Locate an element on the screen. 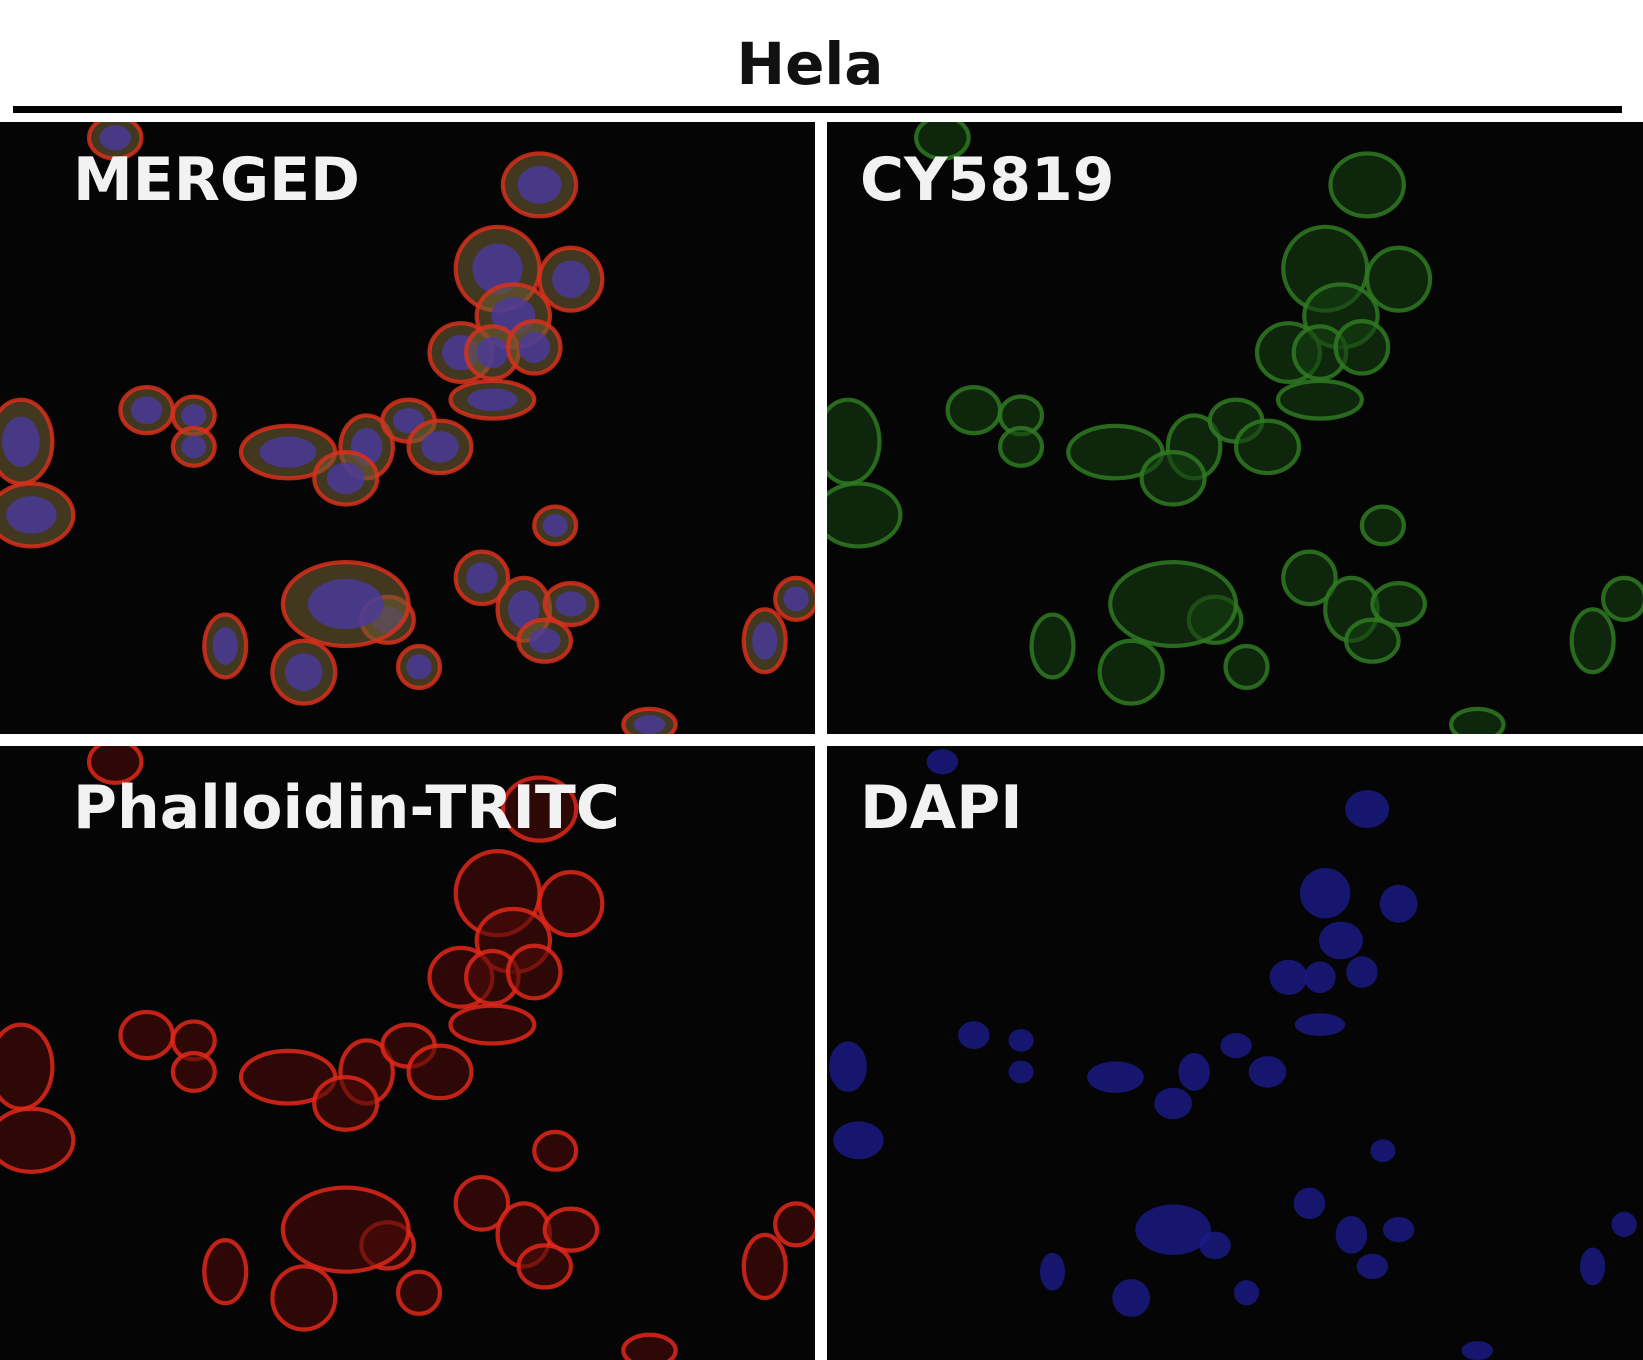 The height and width of the screenshot is (1360, 1643). label-phalloidin: Phalloidin-TRITC is located at coordinates (346, 808).